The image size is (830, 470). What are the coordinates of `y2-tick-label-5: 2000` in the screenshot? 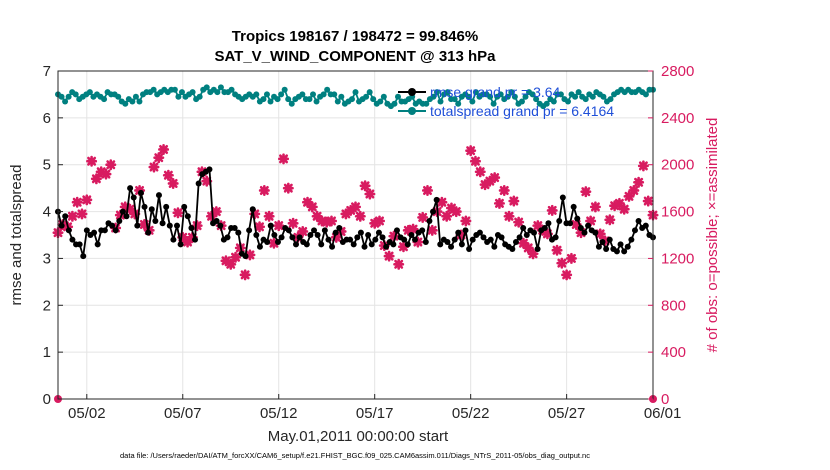 It's located at (677, 165).